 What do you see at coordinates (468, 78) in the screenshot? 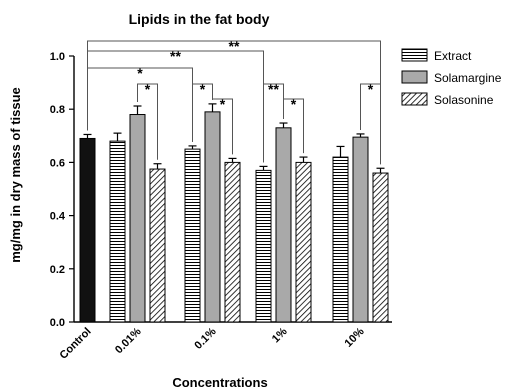
I see `legend-label: Solamargine` at bounding box center [468, 78].